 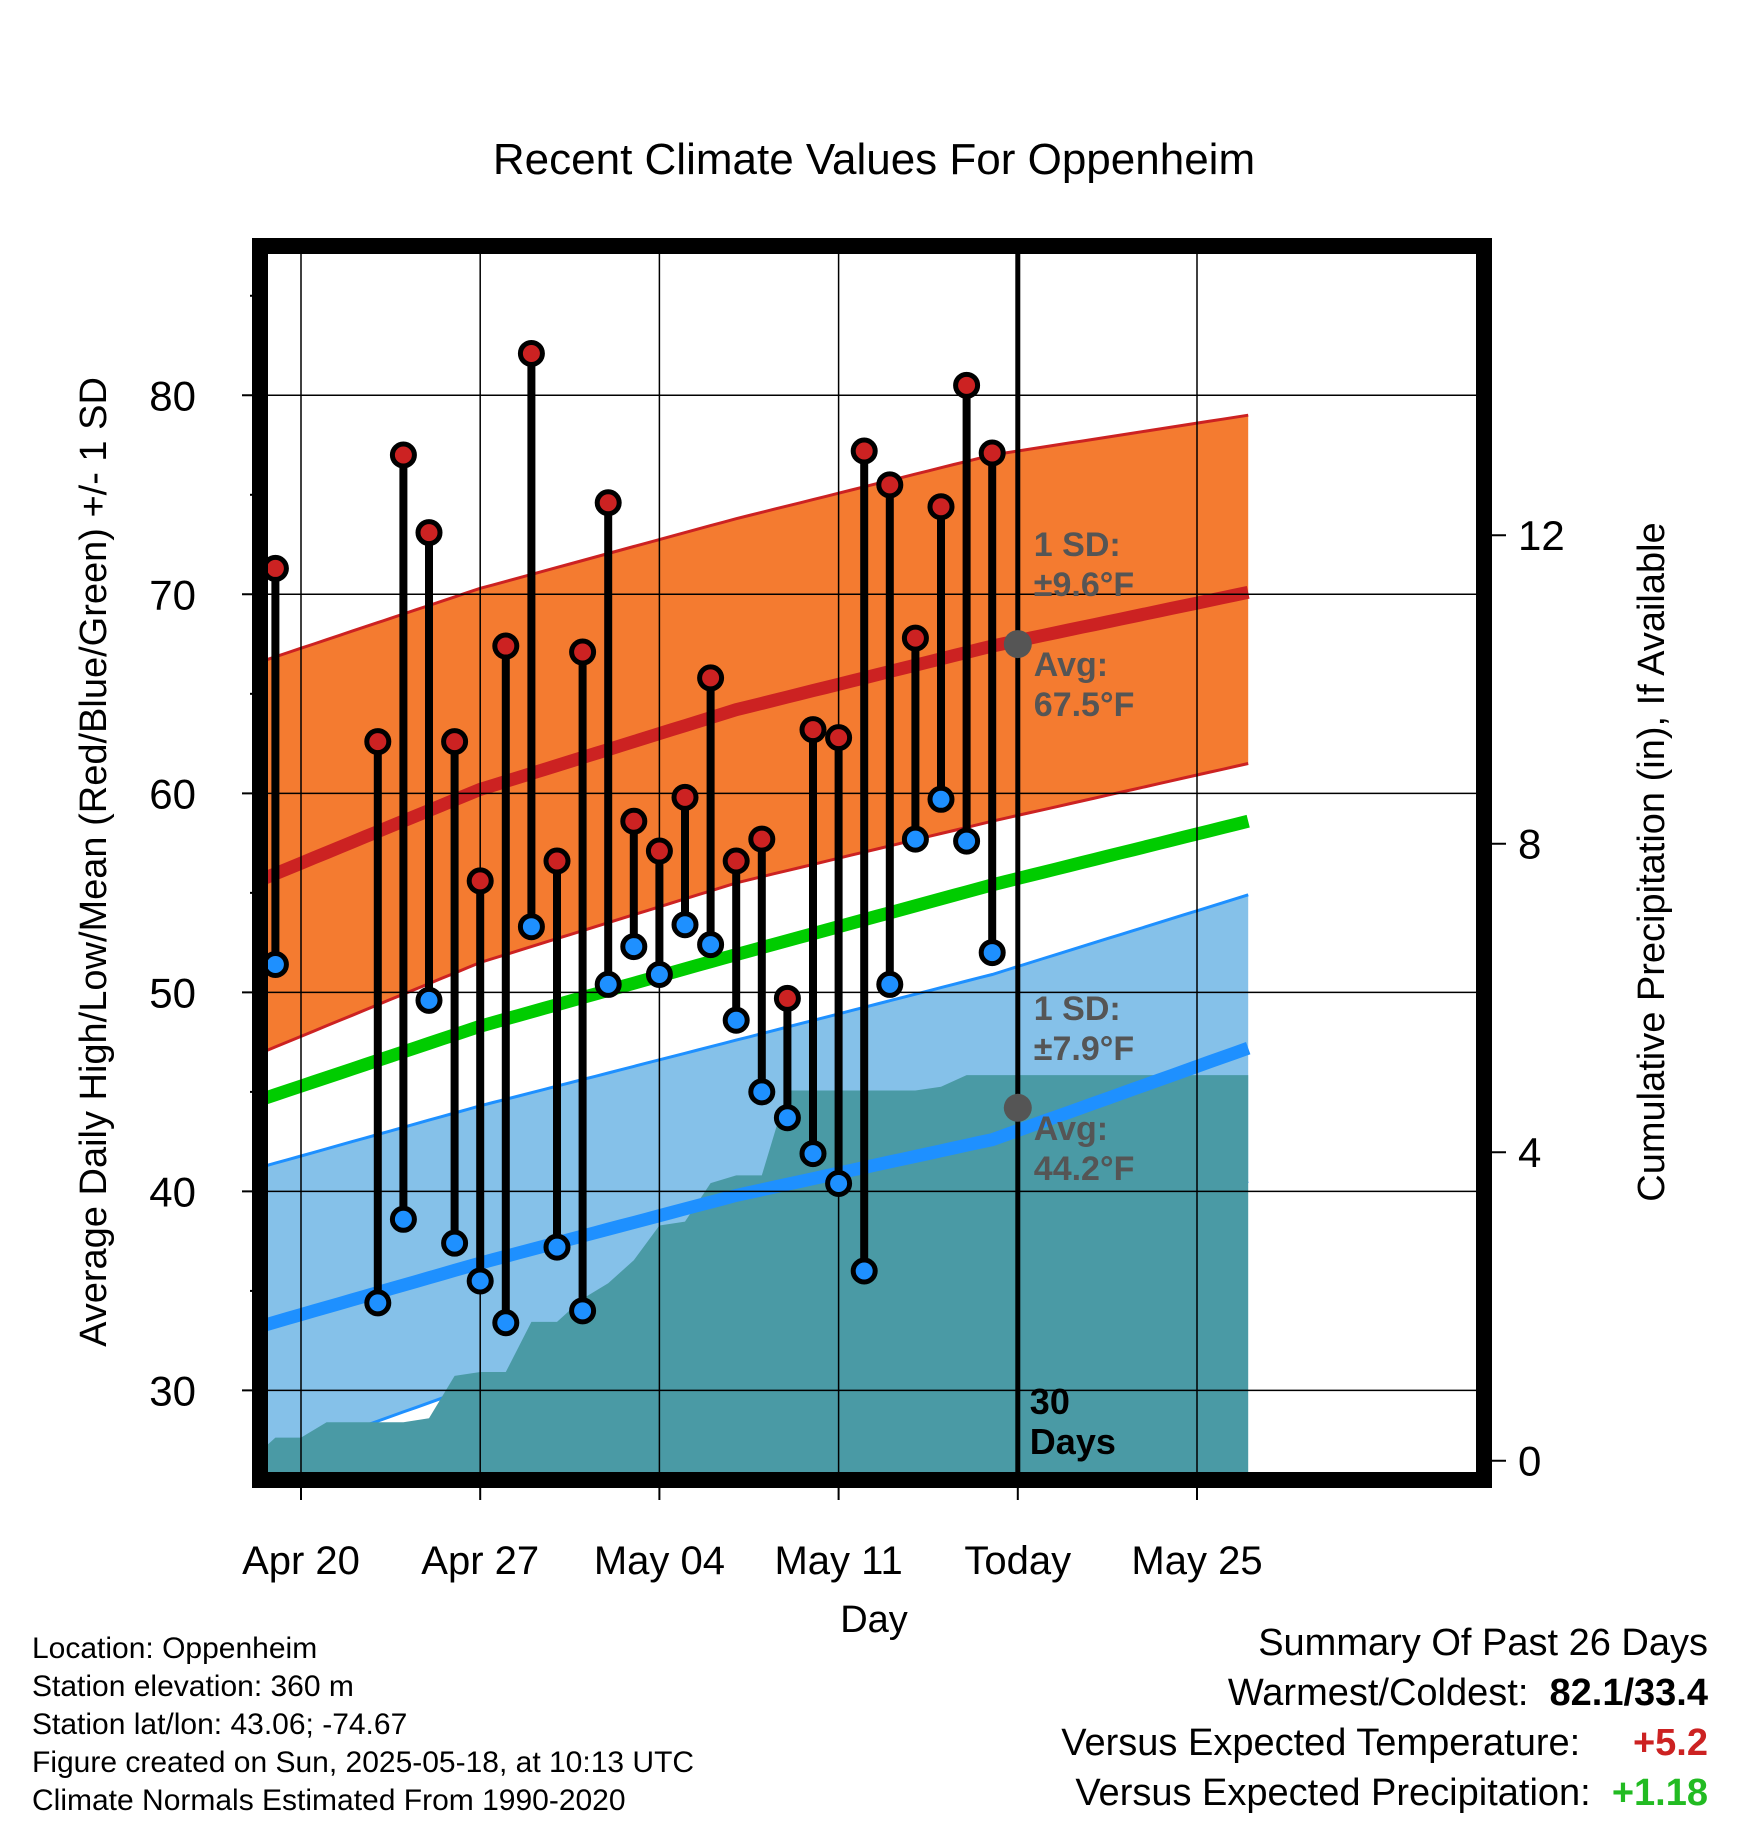 I want to click on high-annotation-avg-value: 67.5°F, so click(x=1084, y=705).